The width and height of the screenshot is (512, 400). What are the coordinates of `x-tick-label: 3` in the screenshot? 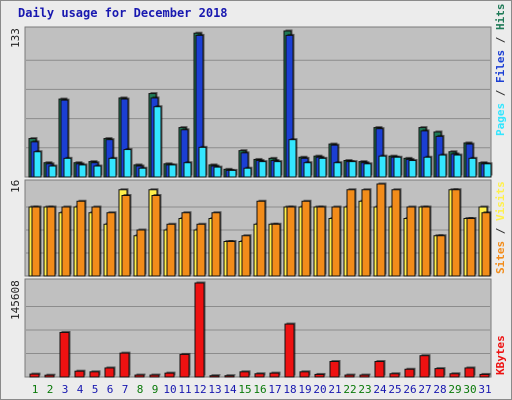 It's located at (65, 389).